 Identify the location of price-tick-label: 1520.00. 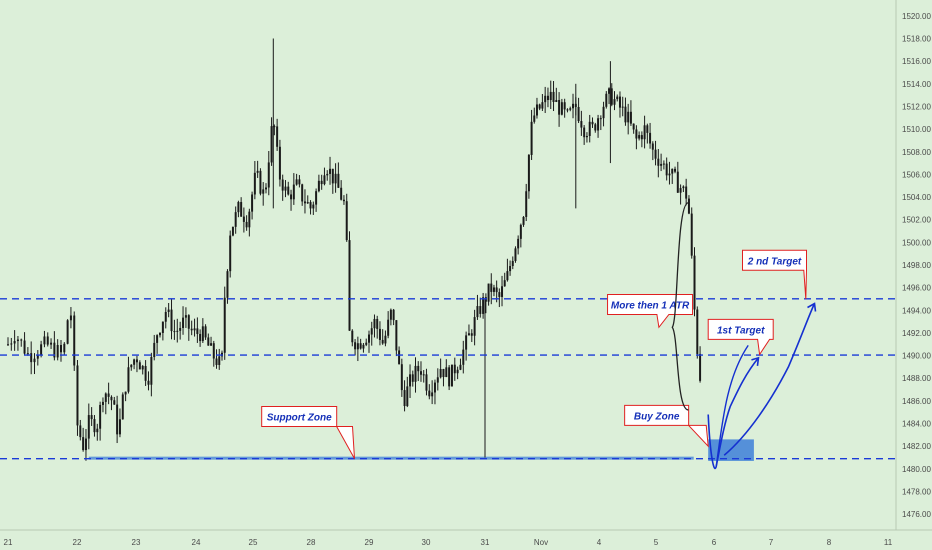
(916, 16).